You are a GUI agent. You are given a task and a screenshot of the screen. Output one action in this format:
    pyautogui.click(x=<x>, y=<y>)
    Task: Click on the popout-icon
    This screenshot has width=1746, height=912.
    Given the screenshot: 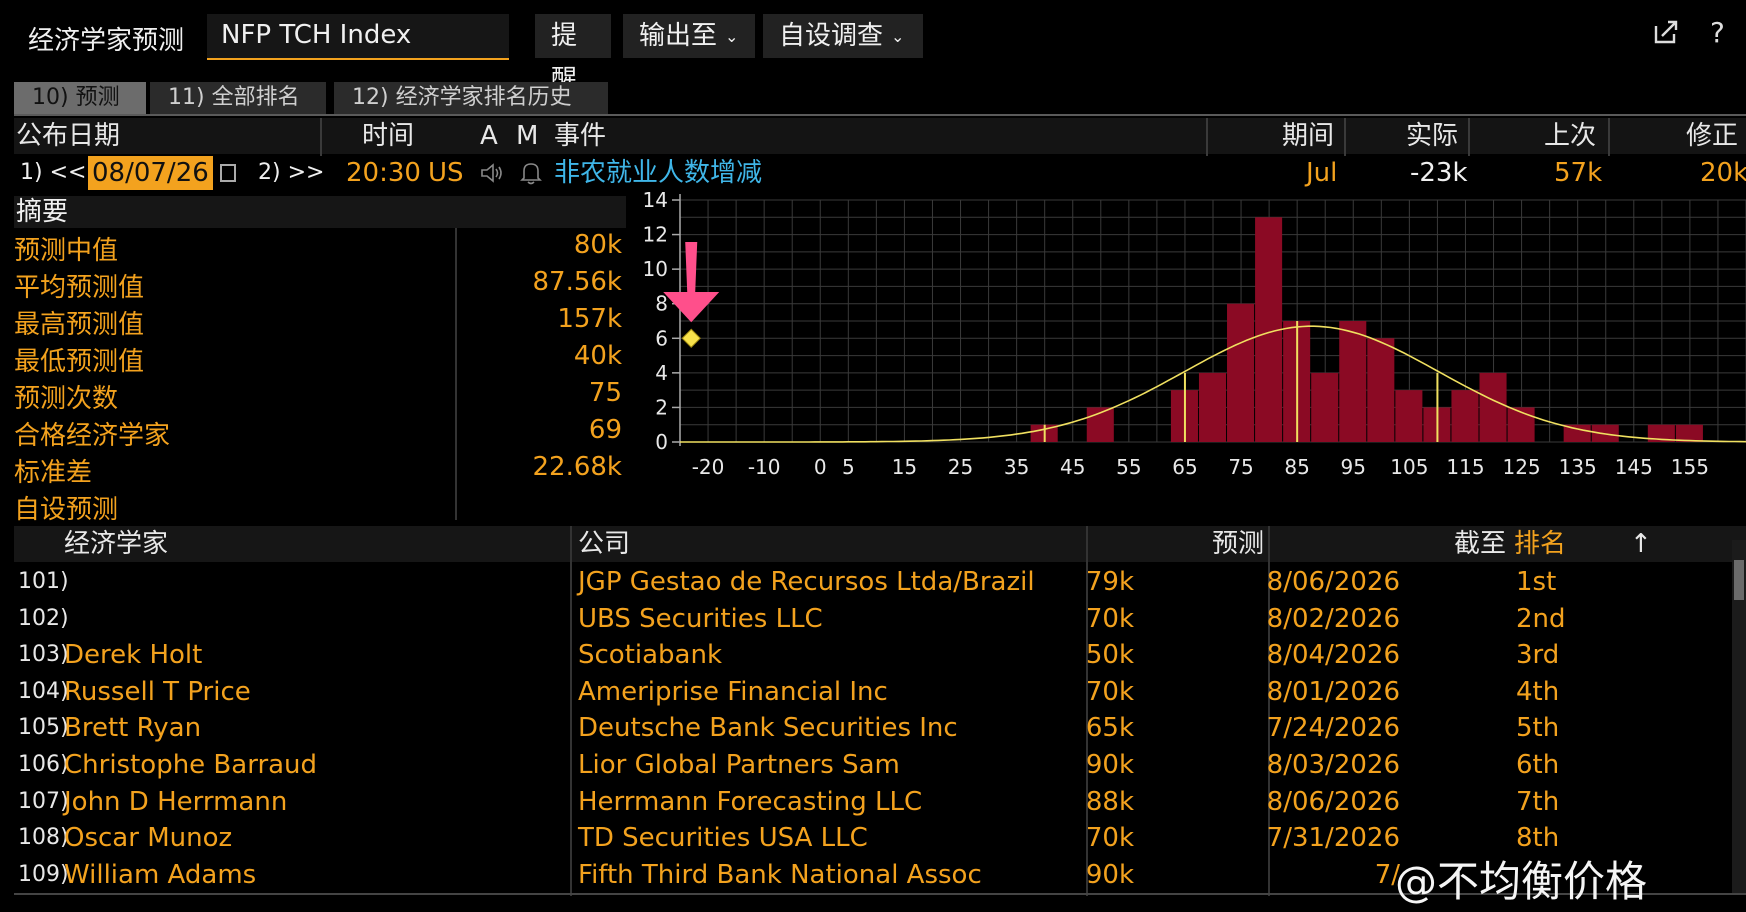 What is the action you would take?
    pyautogui.click(x=1666, y=35)
    